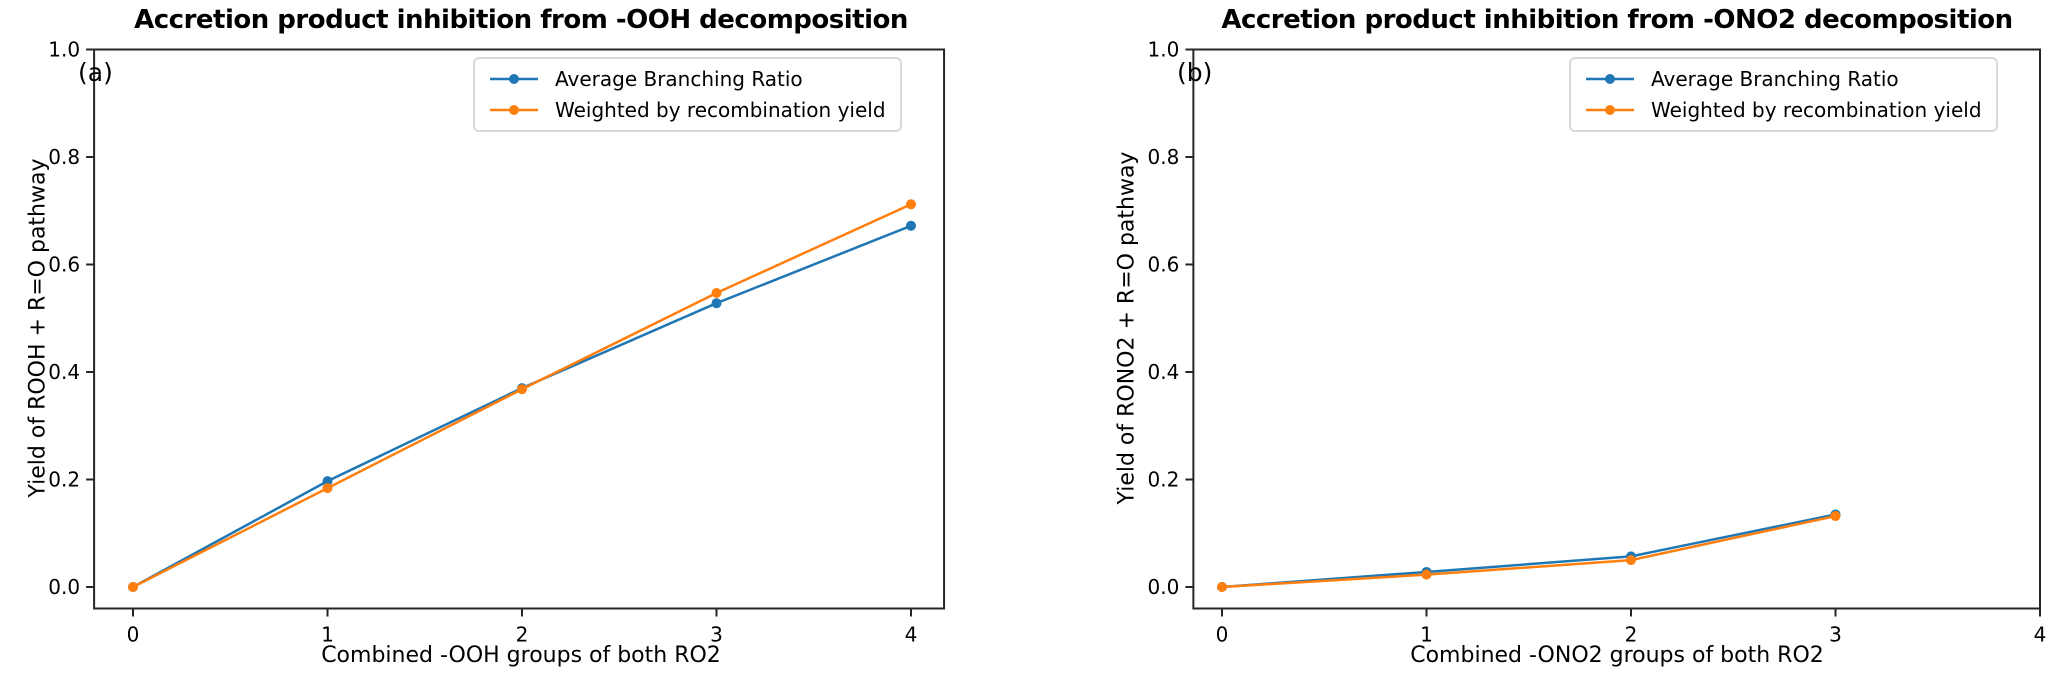 Image resolution: width=2067 pixels, height=686 pixels. Describe the element at coordinates (521, 655) in the screenshot. I see `x-axis-label-a: Combined -OOH groups of both RO2` at that location.